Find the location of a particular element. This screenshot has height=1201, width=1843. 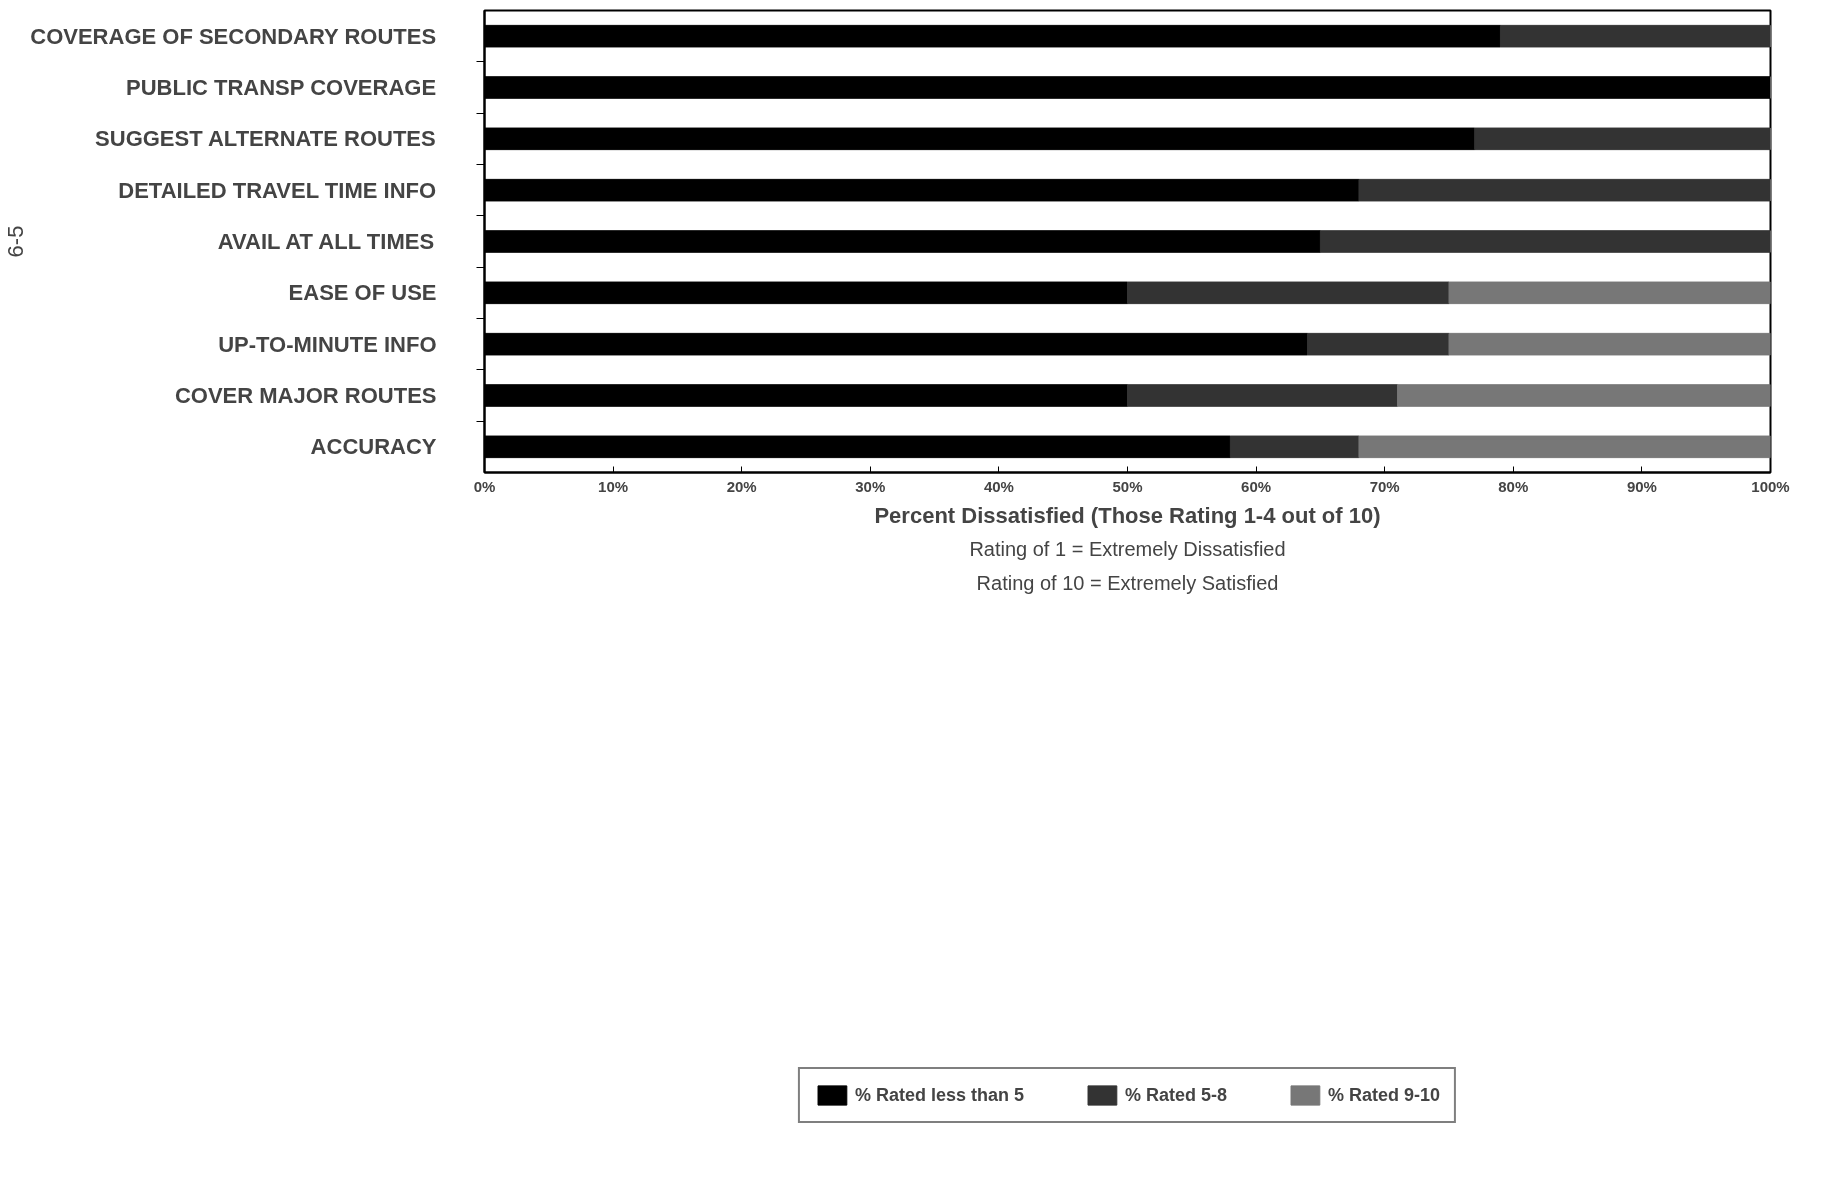

legend-label: % Rated 9-10 is located at coordinates (1384, 1095).